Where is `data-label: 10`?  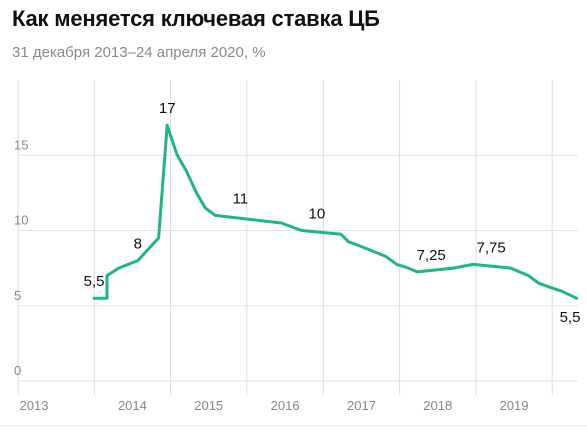
data-label: 10 is located at coordinates (317, 214).